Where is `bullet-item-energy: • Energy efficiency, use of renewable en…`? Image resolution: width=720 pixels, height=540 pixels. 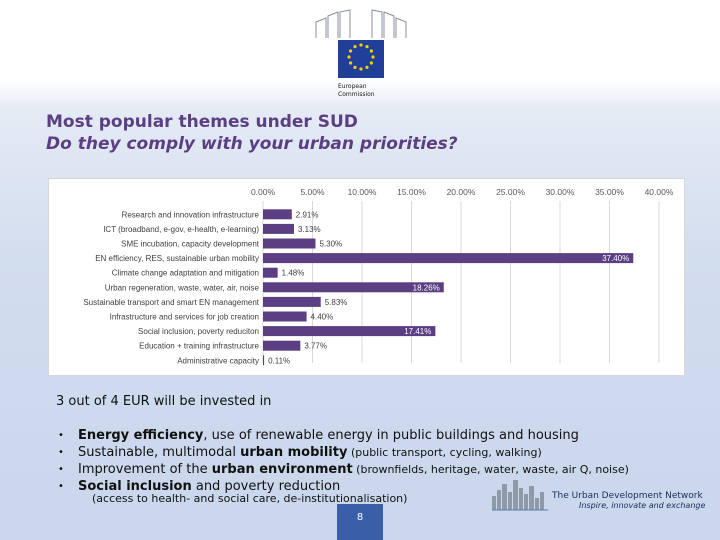 bullet-item-energy: • Energy efficiency, use of renewable en… is located at coordinates (343, 435).